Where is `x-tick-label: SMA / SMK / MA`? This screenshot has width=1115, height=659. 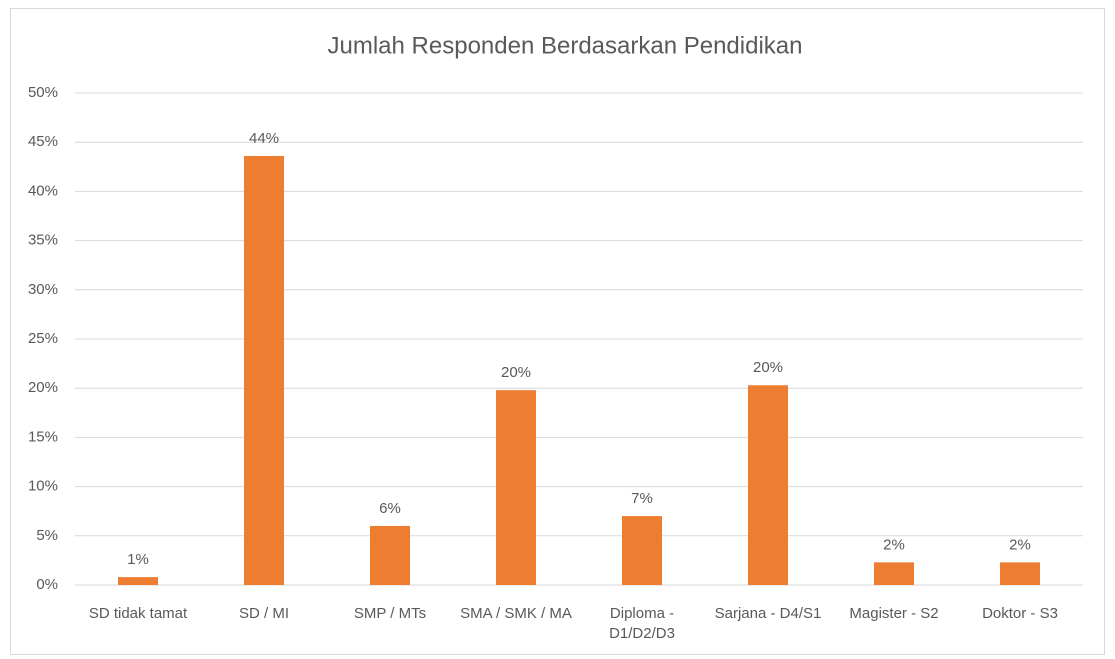
x-tick-label: SMA / SMK / MA is located at coordinates (516, 613).